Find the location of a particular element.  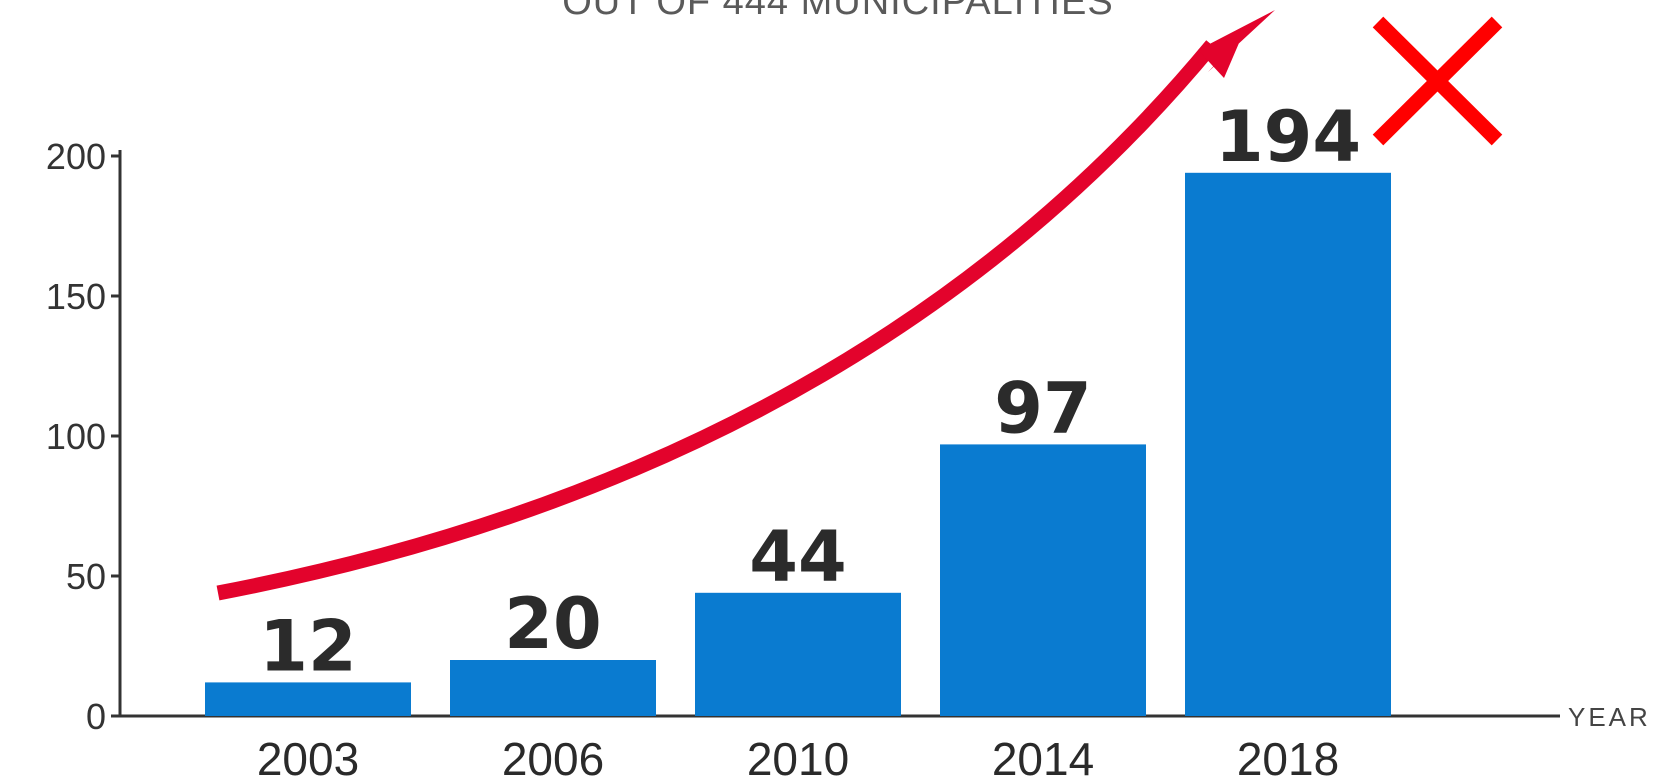

bar-2018 is located at coordinates (1288, 444).